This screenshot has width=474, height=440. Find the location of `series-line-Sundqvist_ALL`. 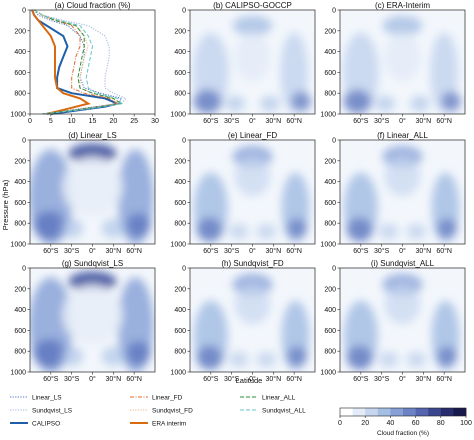

series-line-Sundqvist_ALL is located at coordinates (78, 62).